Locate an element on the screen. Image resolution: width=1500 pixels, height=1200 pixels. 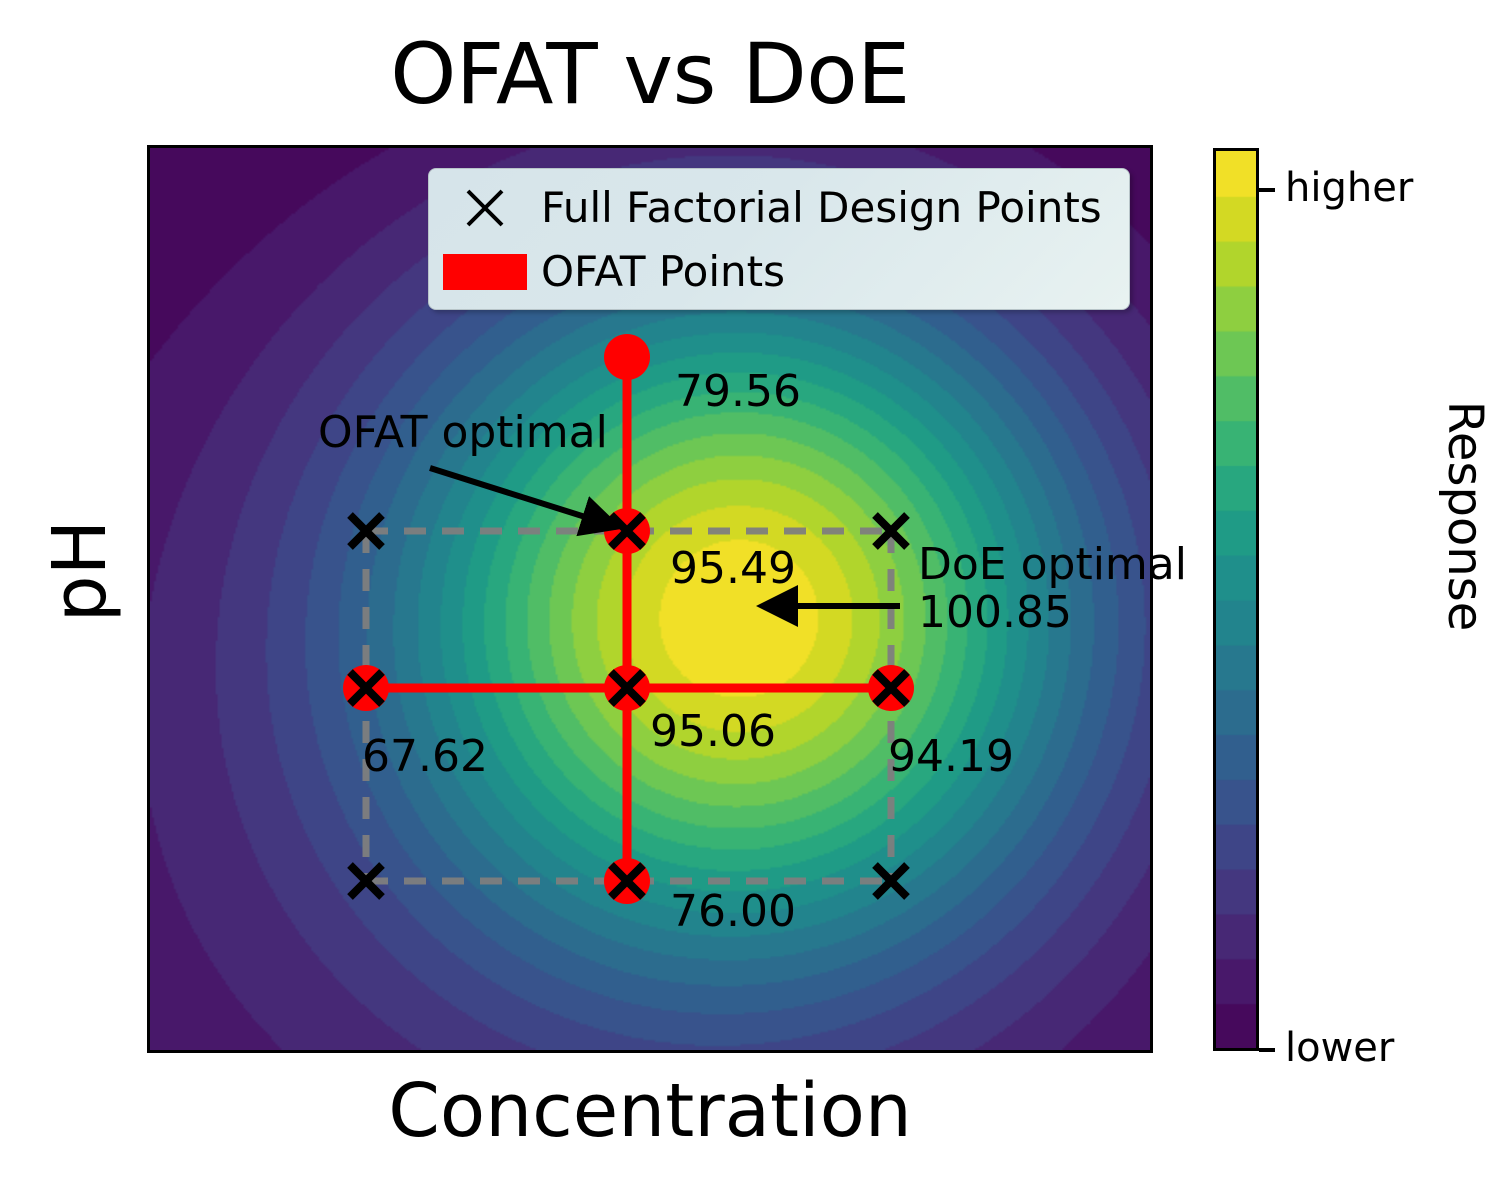
legend-label-ofat: OFAT Points is located at coordinates (663, 271).